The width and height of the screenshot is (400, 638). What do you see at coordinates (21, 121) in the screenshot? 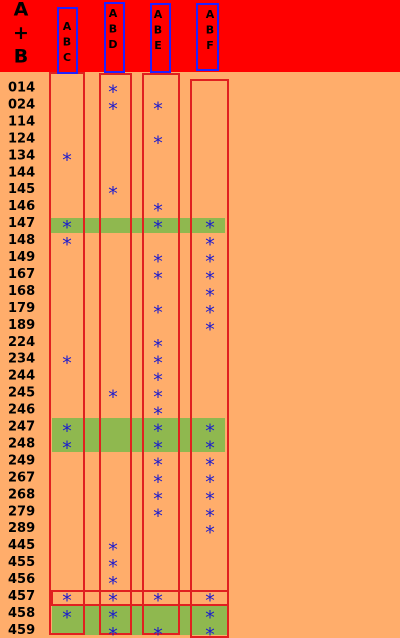
I see `row-label: 114` at bounding box center [21, 121].